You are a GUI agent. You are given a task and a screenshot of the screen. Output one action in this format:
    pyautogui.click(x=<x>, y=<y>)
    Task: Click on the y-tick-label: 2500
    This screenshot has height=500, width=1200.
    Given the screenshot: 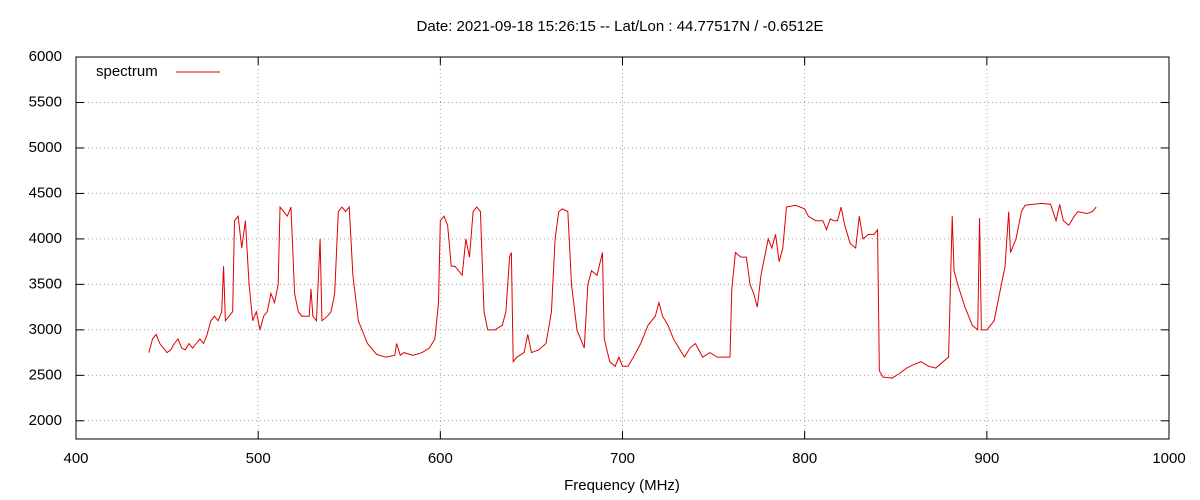 What is the action you would take?
    pyautogui.click(x=45, y=374)
    